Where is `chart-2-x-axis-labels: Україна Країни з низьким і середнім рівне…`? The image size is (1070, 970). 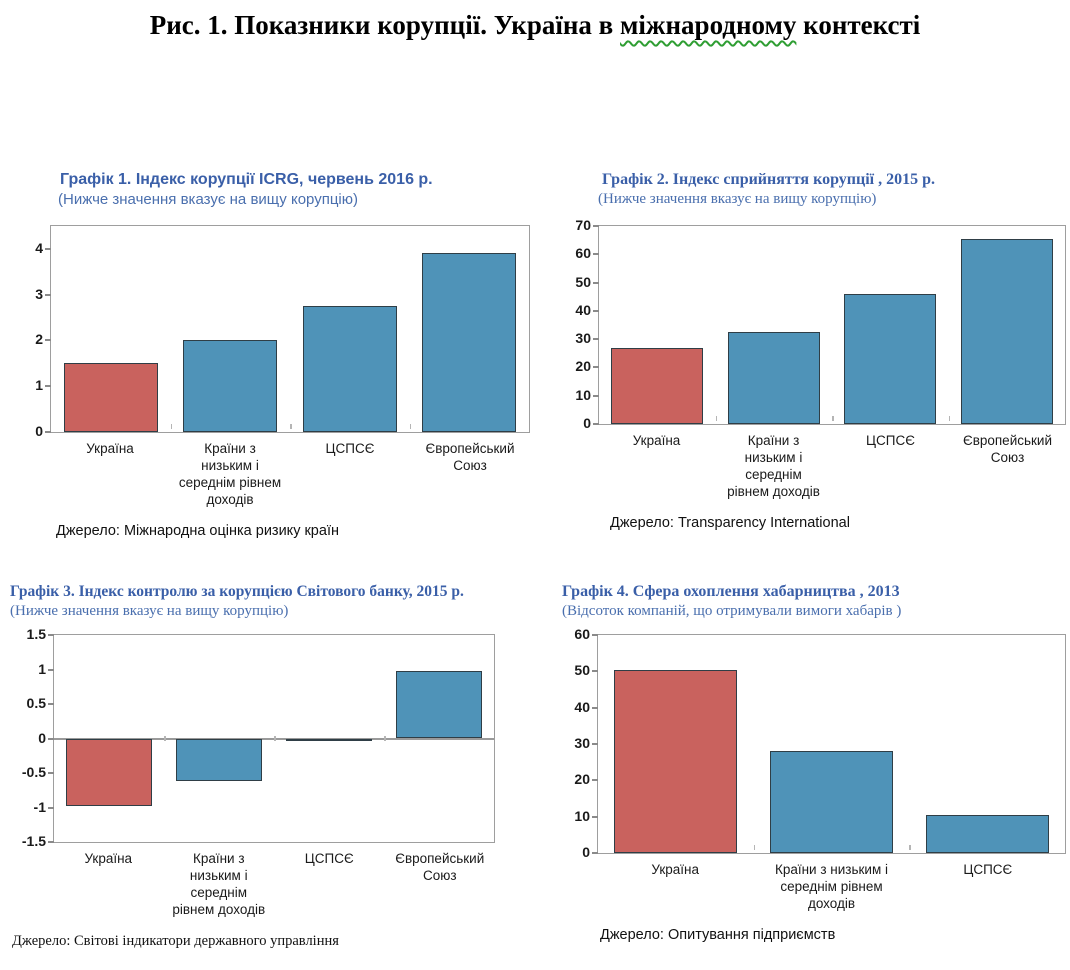
chart-2-x-axis-labels: Україна Країни з низьким і середнім рівне… is located at coordinates (832, 466).